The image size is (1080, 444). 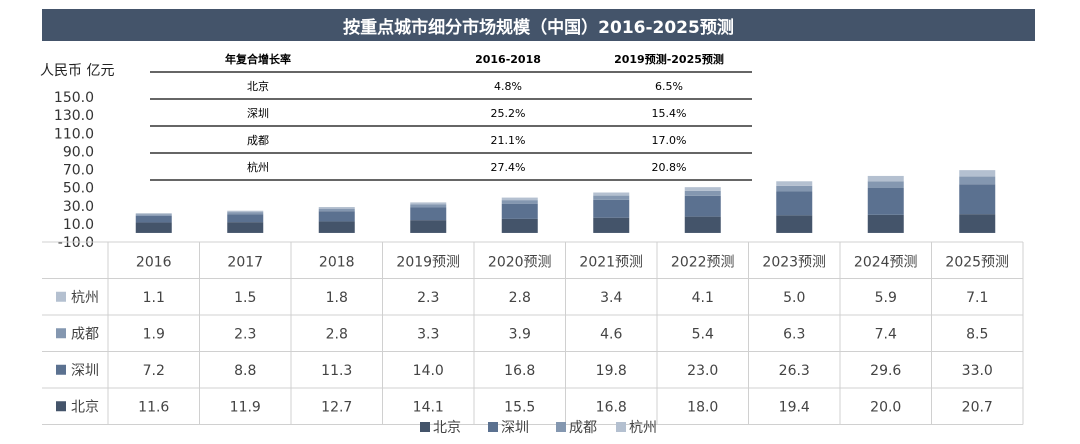 I want to click on cagr-value: 4.8%, so click(x=508, y=86).